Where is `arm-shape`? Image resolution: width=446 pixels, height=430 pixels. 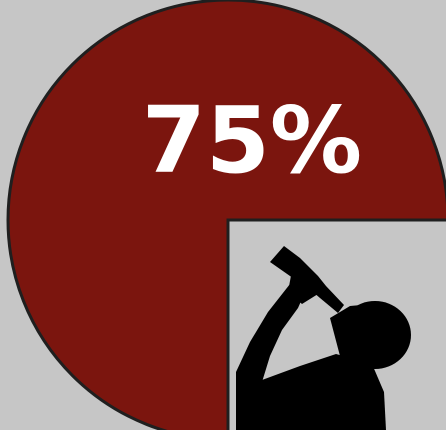 arm-shape is located at coordinates (271, 357).